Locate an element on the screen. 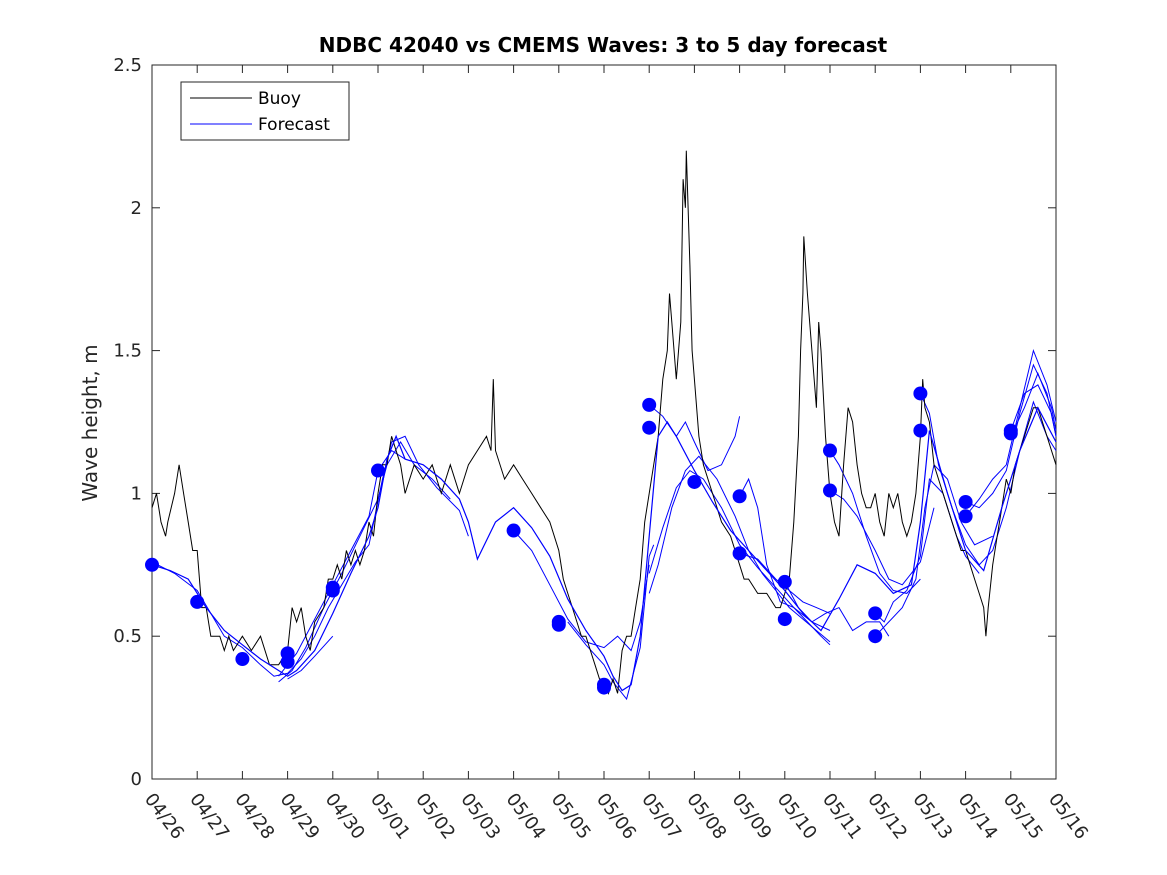  x-tick-label: 04/27 is located at coordinates (209, 816).